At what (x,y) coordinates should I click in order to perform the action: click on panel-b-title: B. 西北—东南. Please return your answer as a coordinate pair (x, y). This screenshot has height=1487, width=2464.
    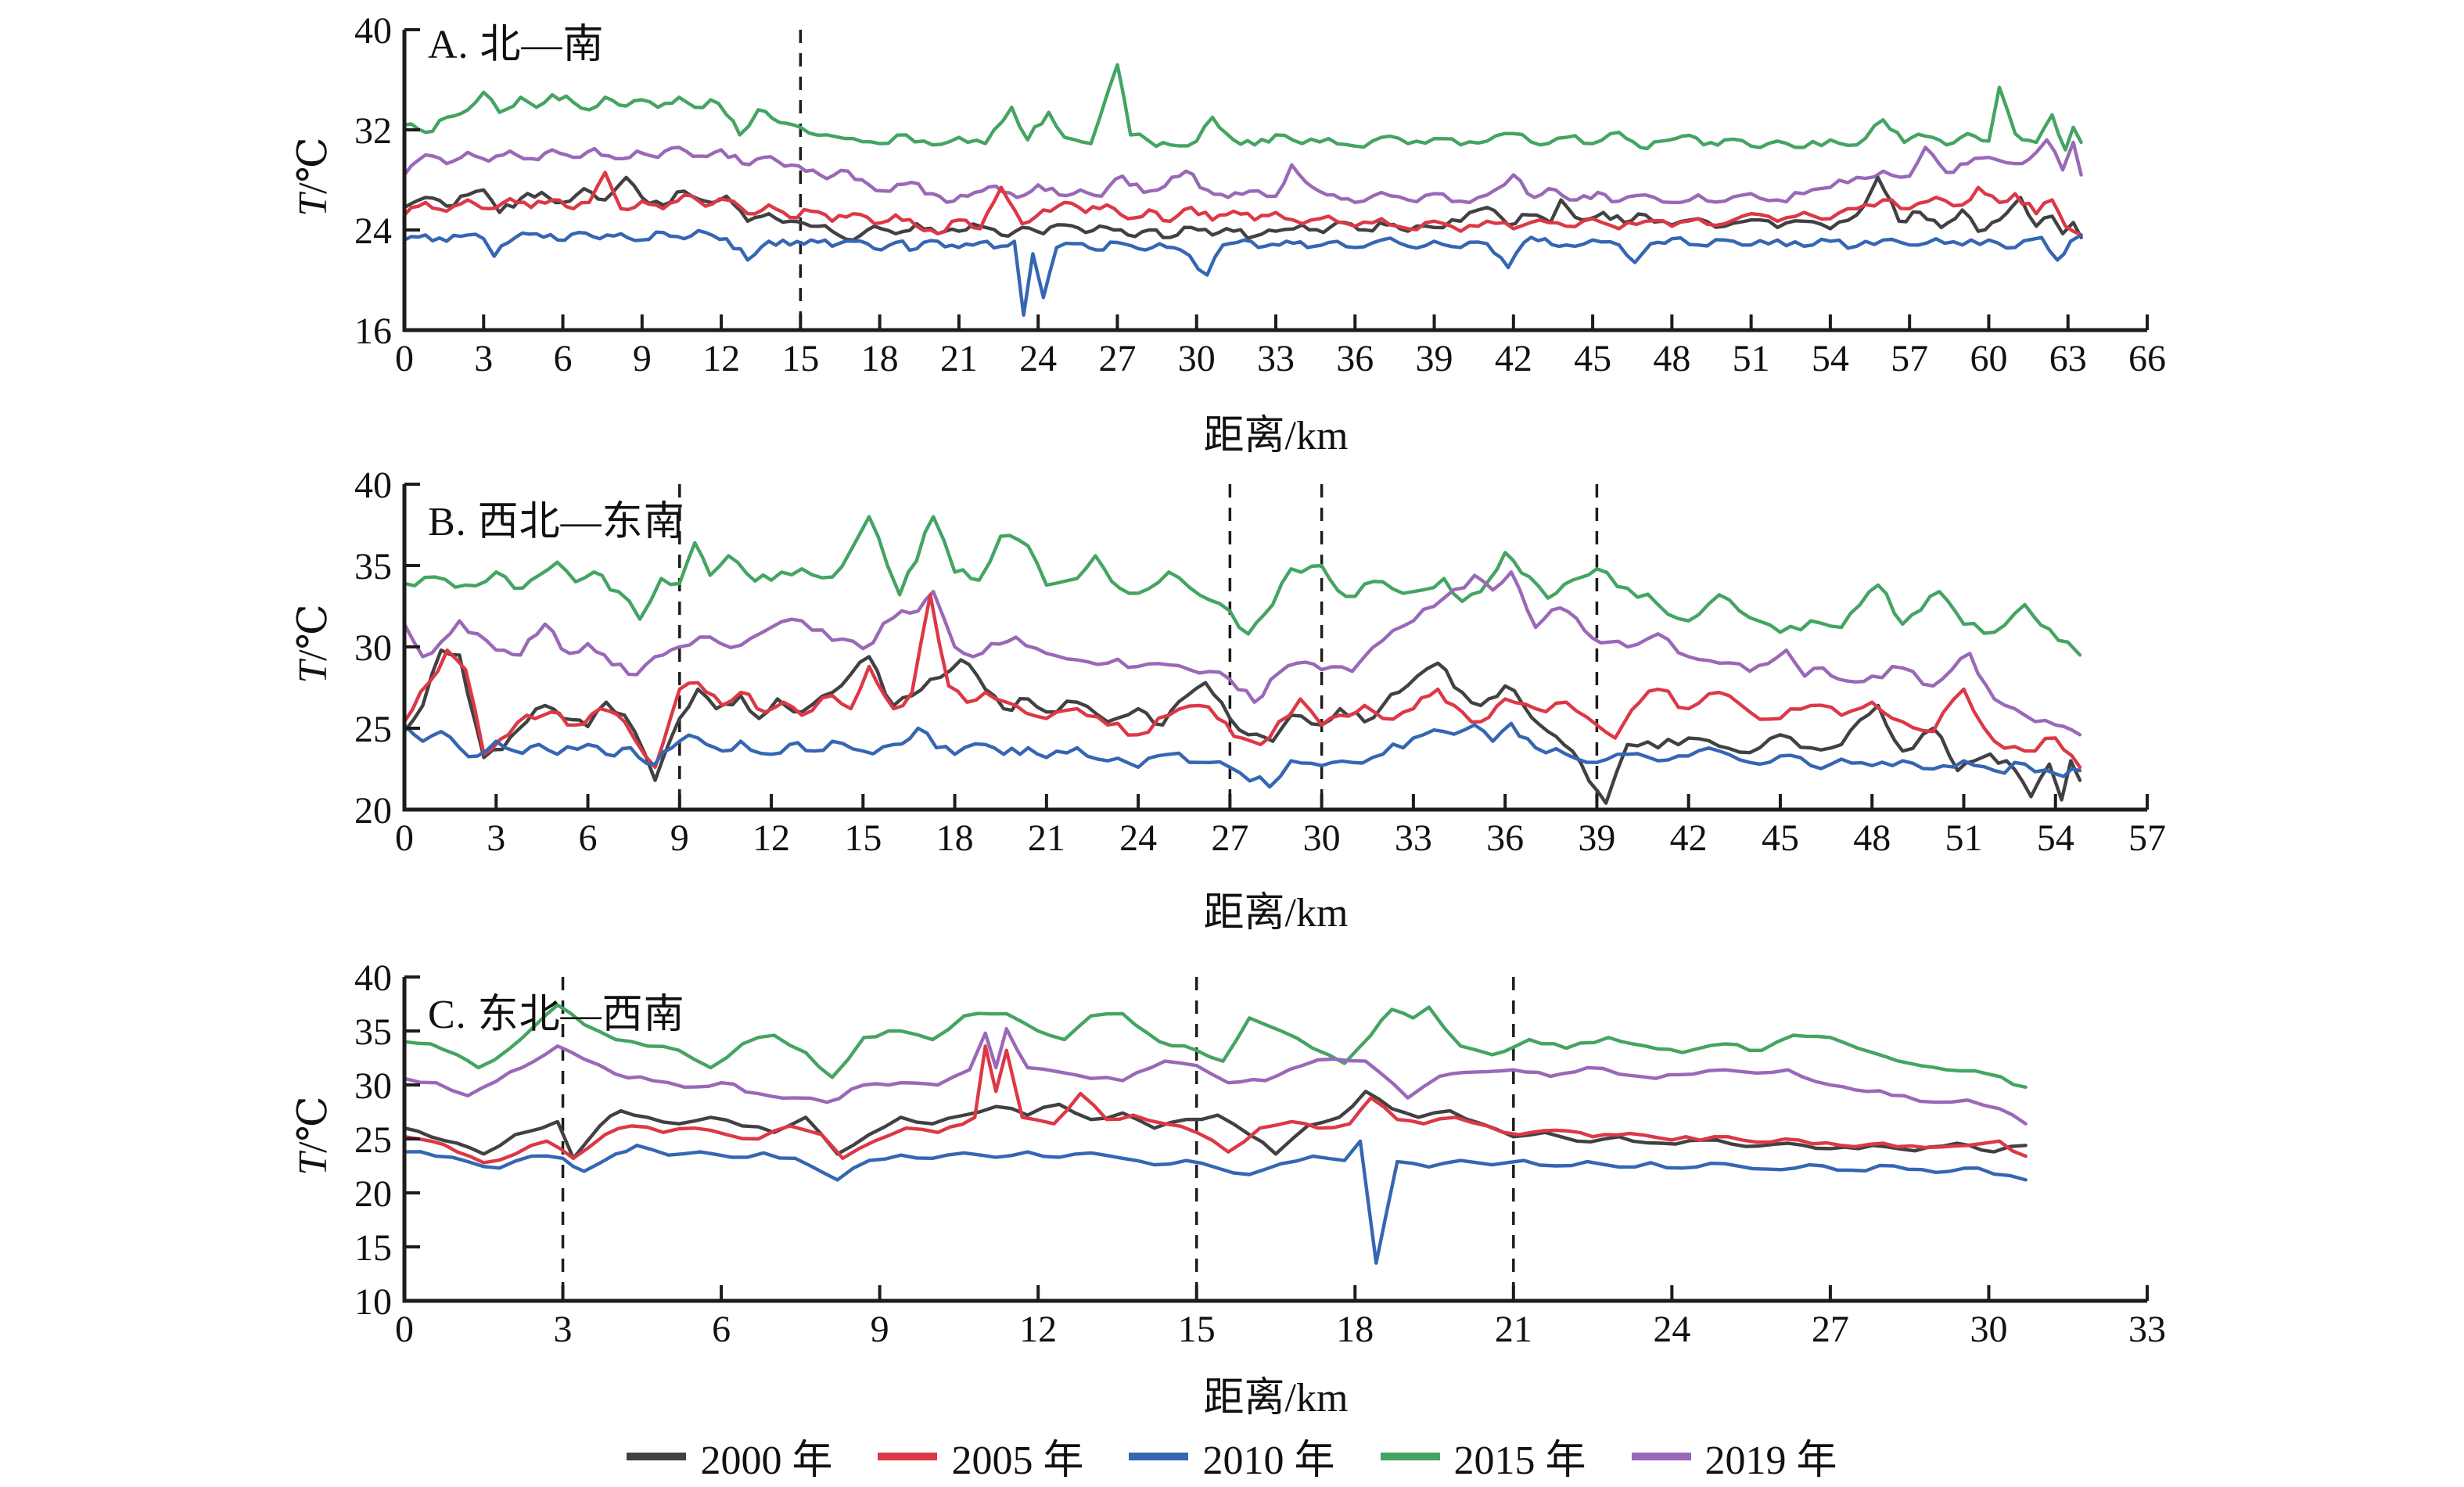
    Looking at the image, I should click on (556, 522).